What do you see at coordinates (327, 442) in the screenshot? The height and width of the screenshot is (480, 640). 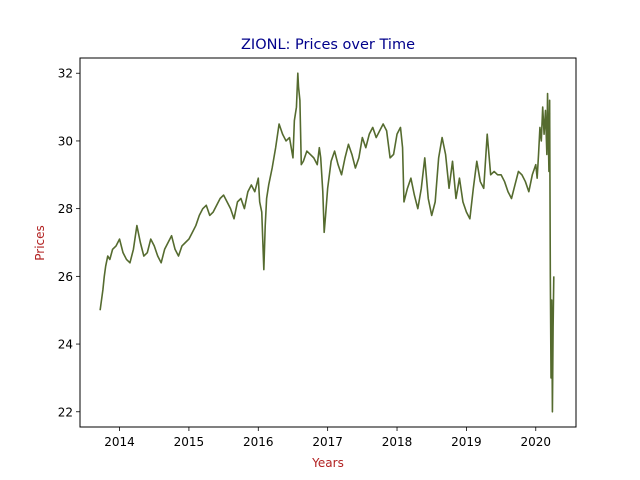 I see `x-tick-label: 2017` at bounding box center [327, 442].